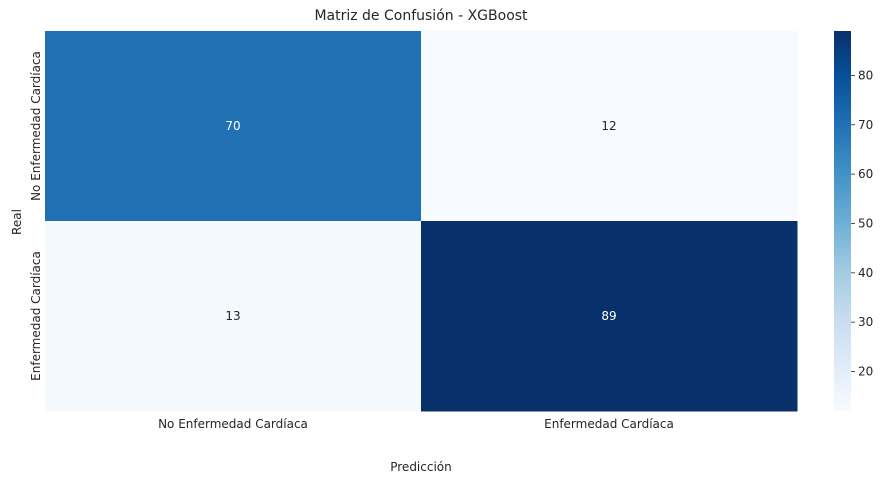 This screenshot has height=490, width=891. I want to click on cell-value-label: 13, so click(232, 316).